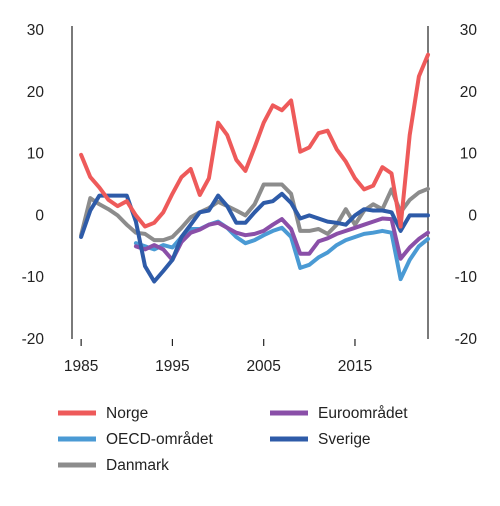  What do you see at coordinates (281, 239) in the screenshot?
I see `series-line-euroomr-det` at bounding box center [281, 239].